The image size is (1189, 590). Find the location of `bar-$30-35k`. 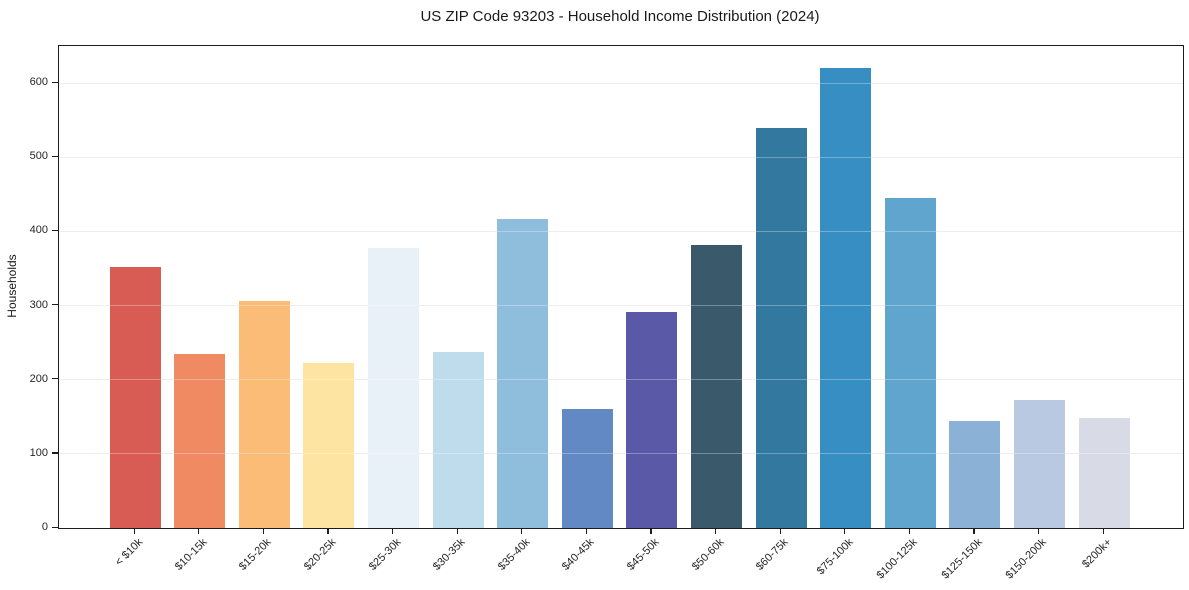

bar-$30-35k is located at coordinates (458, 439).